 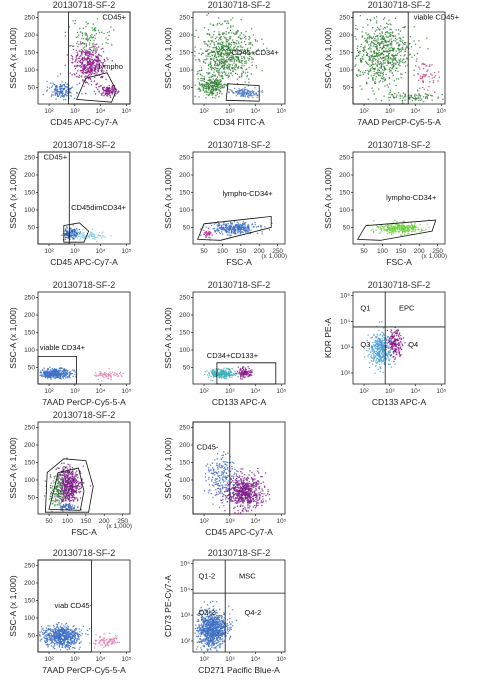 What do you see at coordinates (84, 122) in the screenshot?
I see `x-axis-label: CD45 APC-Cy7-A` at bounding box center [84, 122].